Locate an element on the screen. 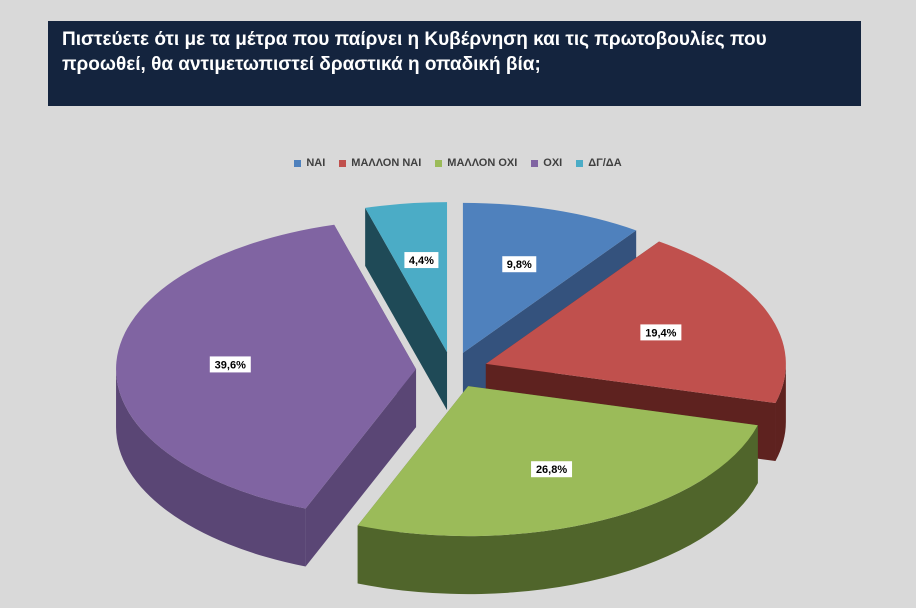  data-label-text: 39,6% is located at coordinates (230, 365).